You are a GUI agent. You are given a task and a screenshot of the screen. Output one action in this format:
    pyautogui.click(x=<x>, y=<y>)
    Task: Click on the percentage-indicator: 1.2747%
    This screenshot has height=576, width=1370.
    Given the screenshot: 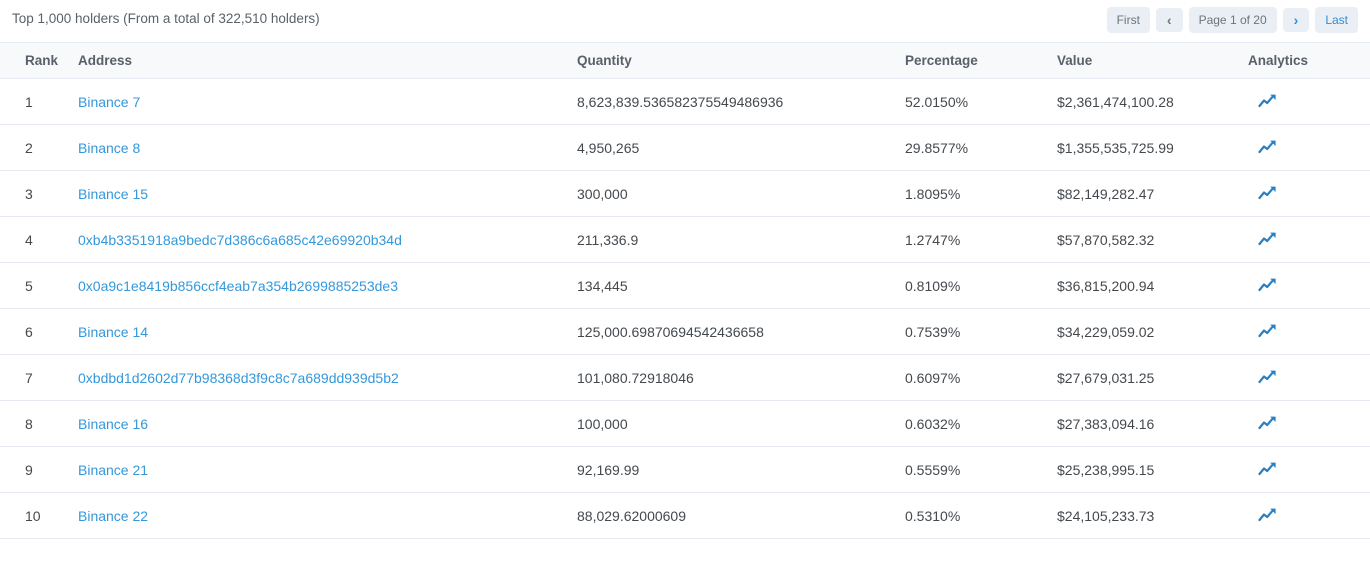 What is the action you would take?
    pyautogui.click(x=932, y=240)
    